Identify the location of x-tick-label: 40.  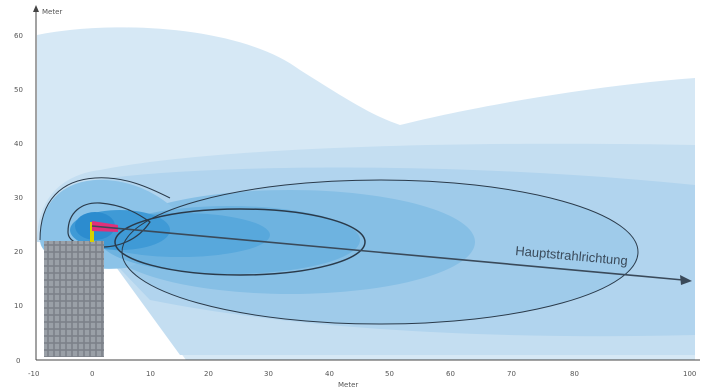
(329, 374).